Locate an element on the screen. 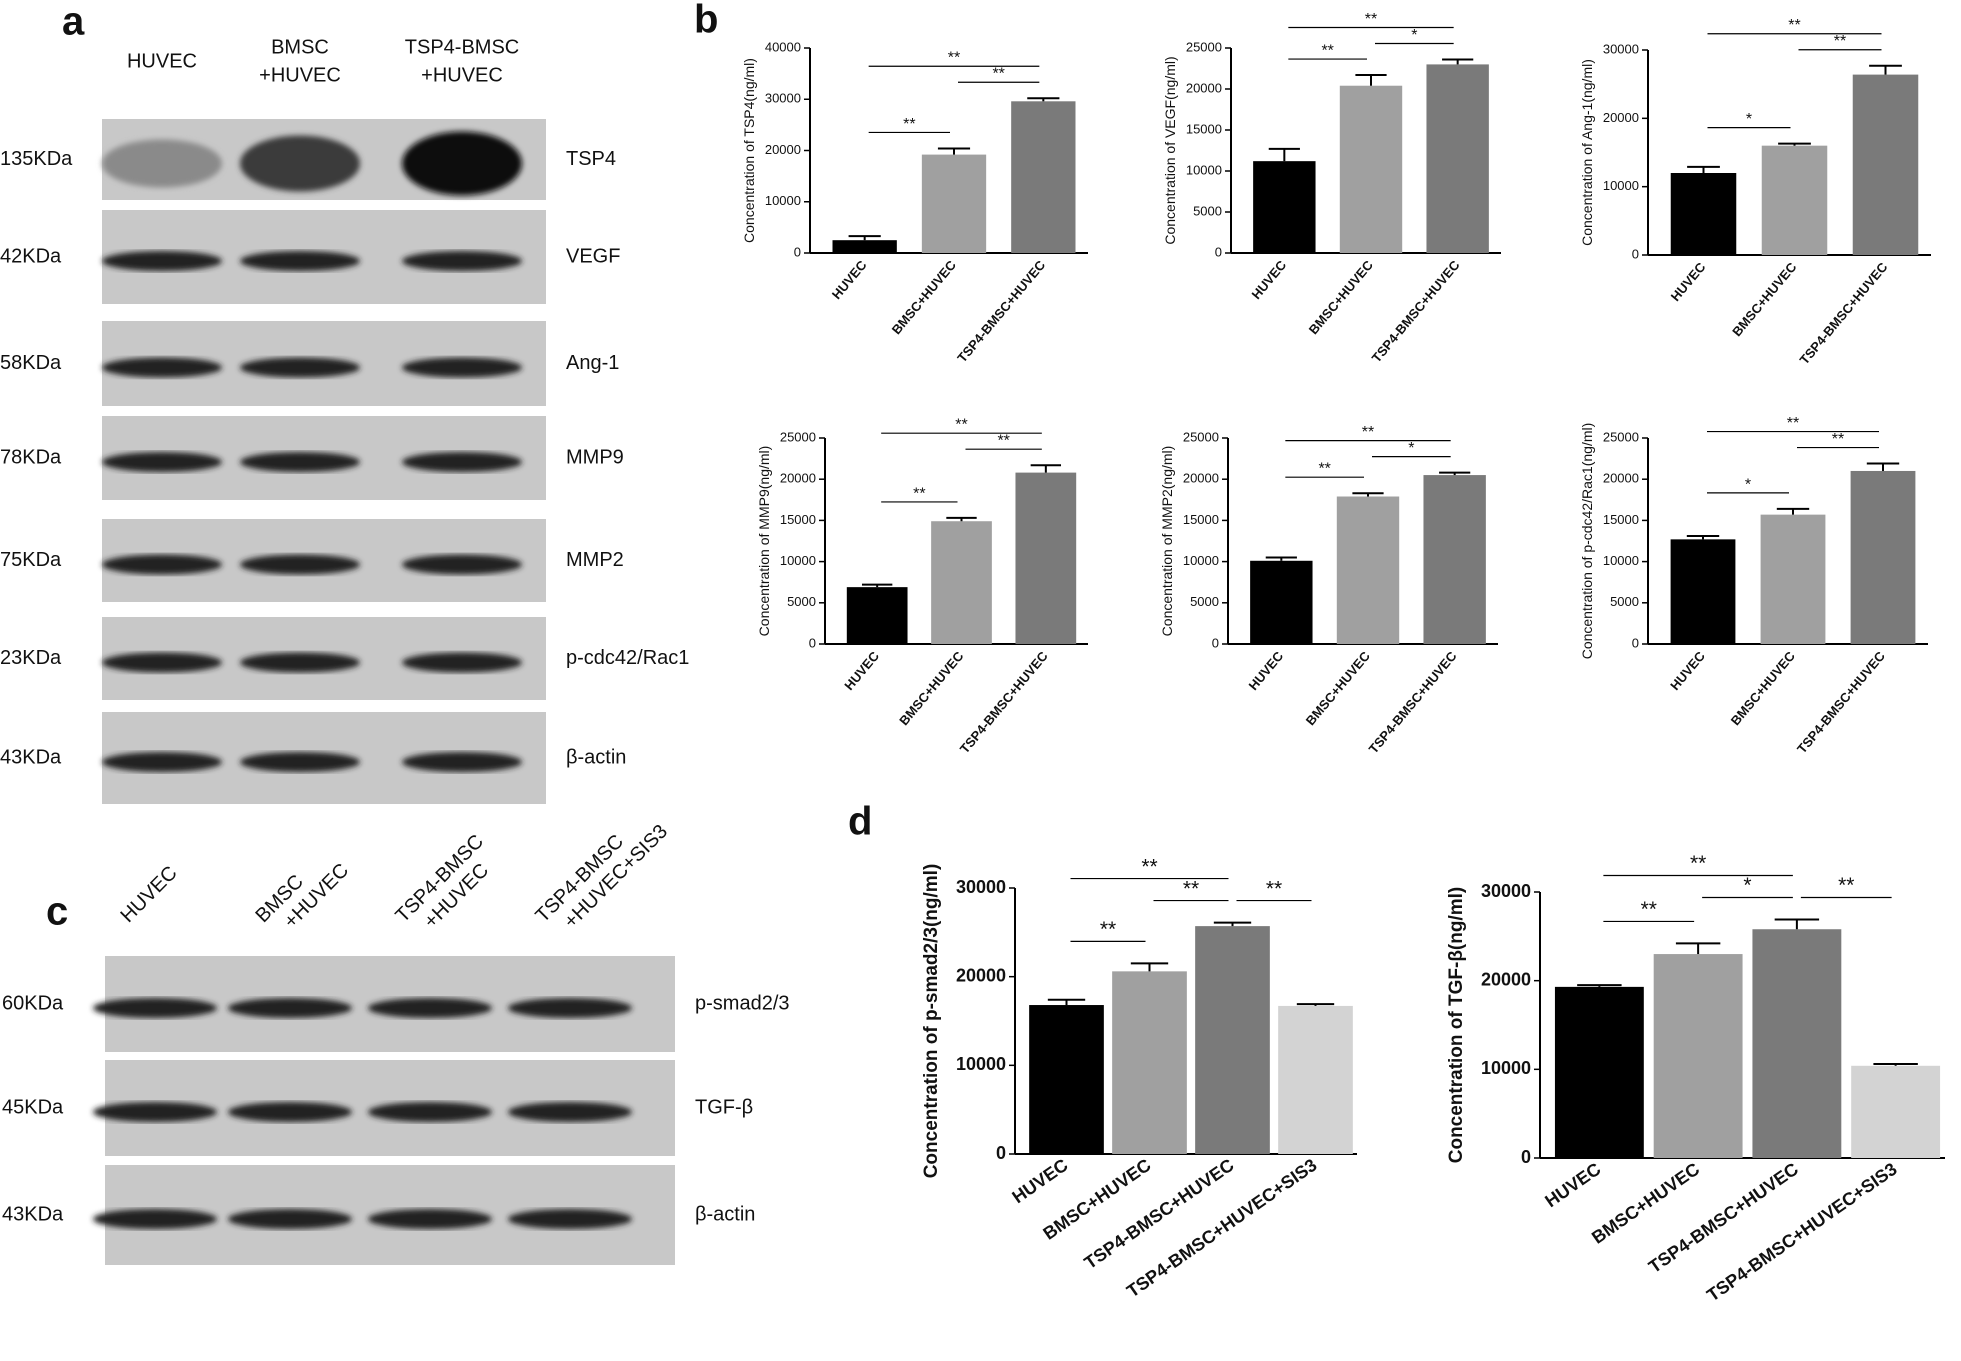  lane-label: TSP4-BMSC is located at coordinates (462, 47).